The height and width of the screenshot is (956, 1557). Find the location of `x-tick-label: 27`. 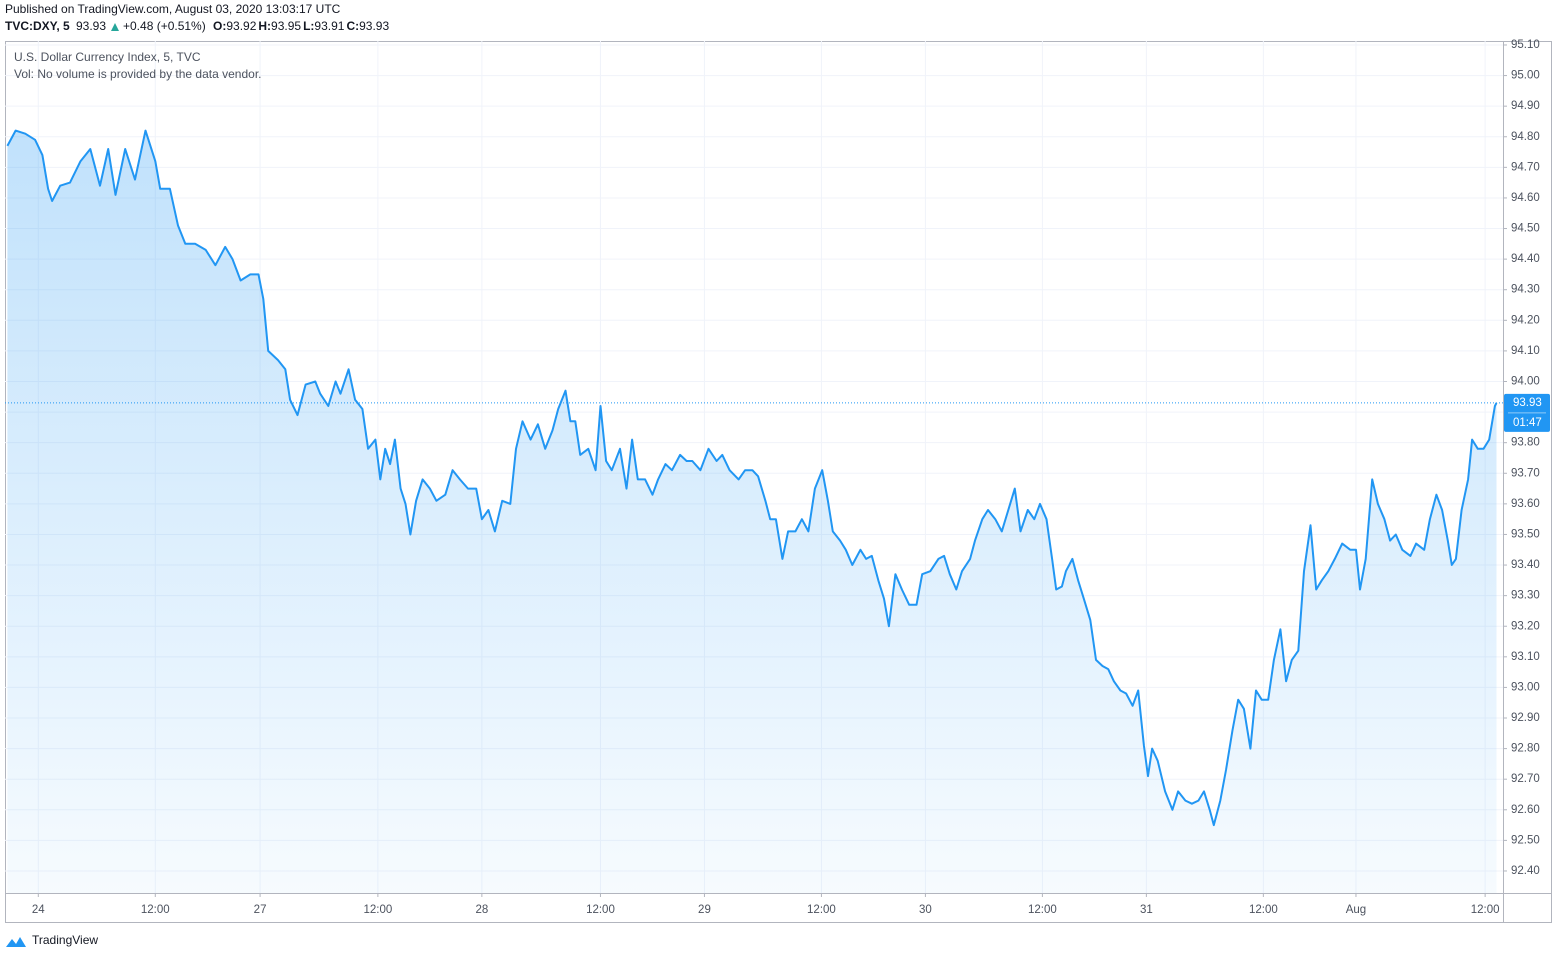

x-tick-label: 27 is located at coordinates (260, 910).